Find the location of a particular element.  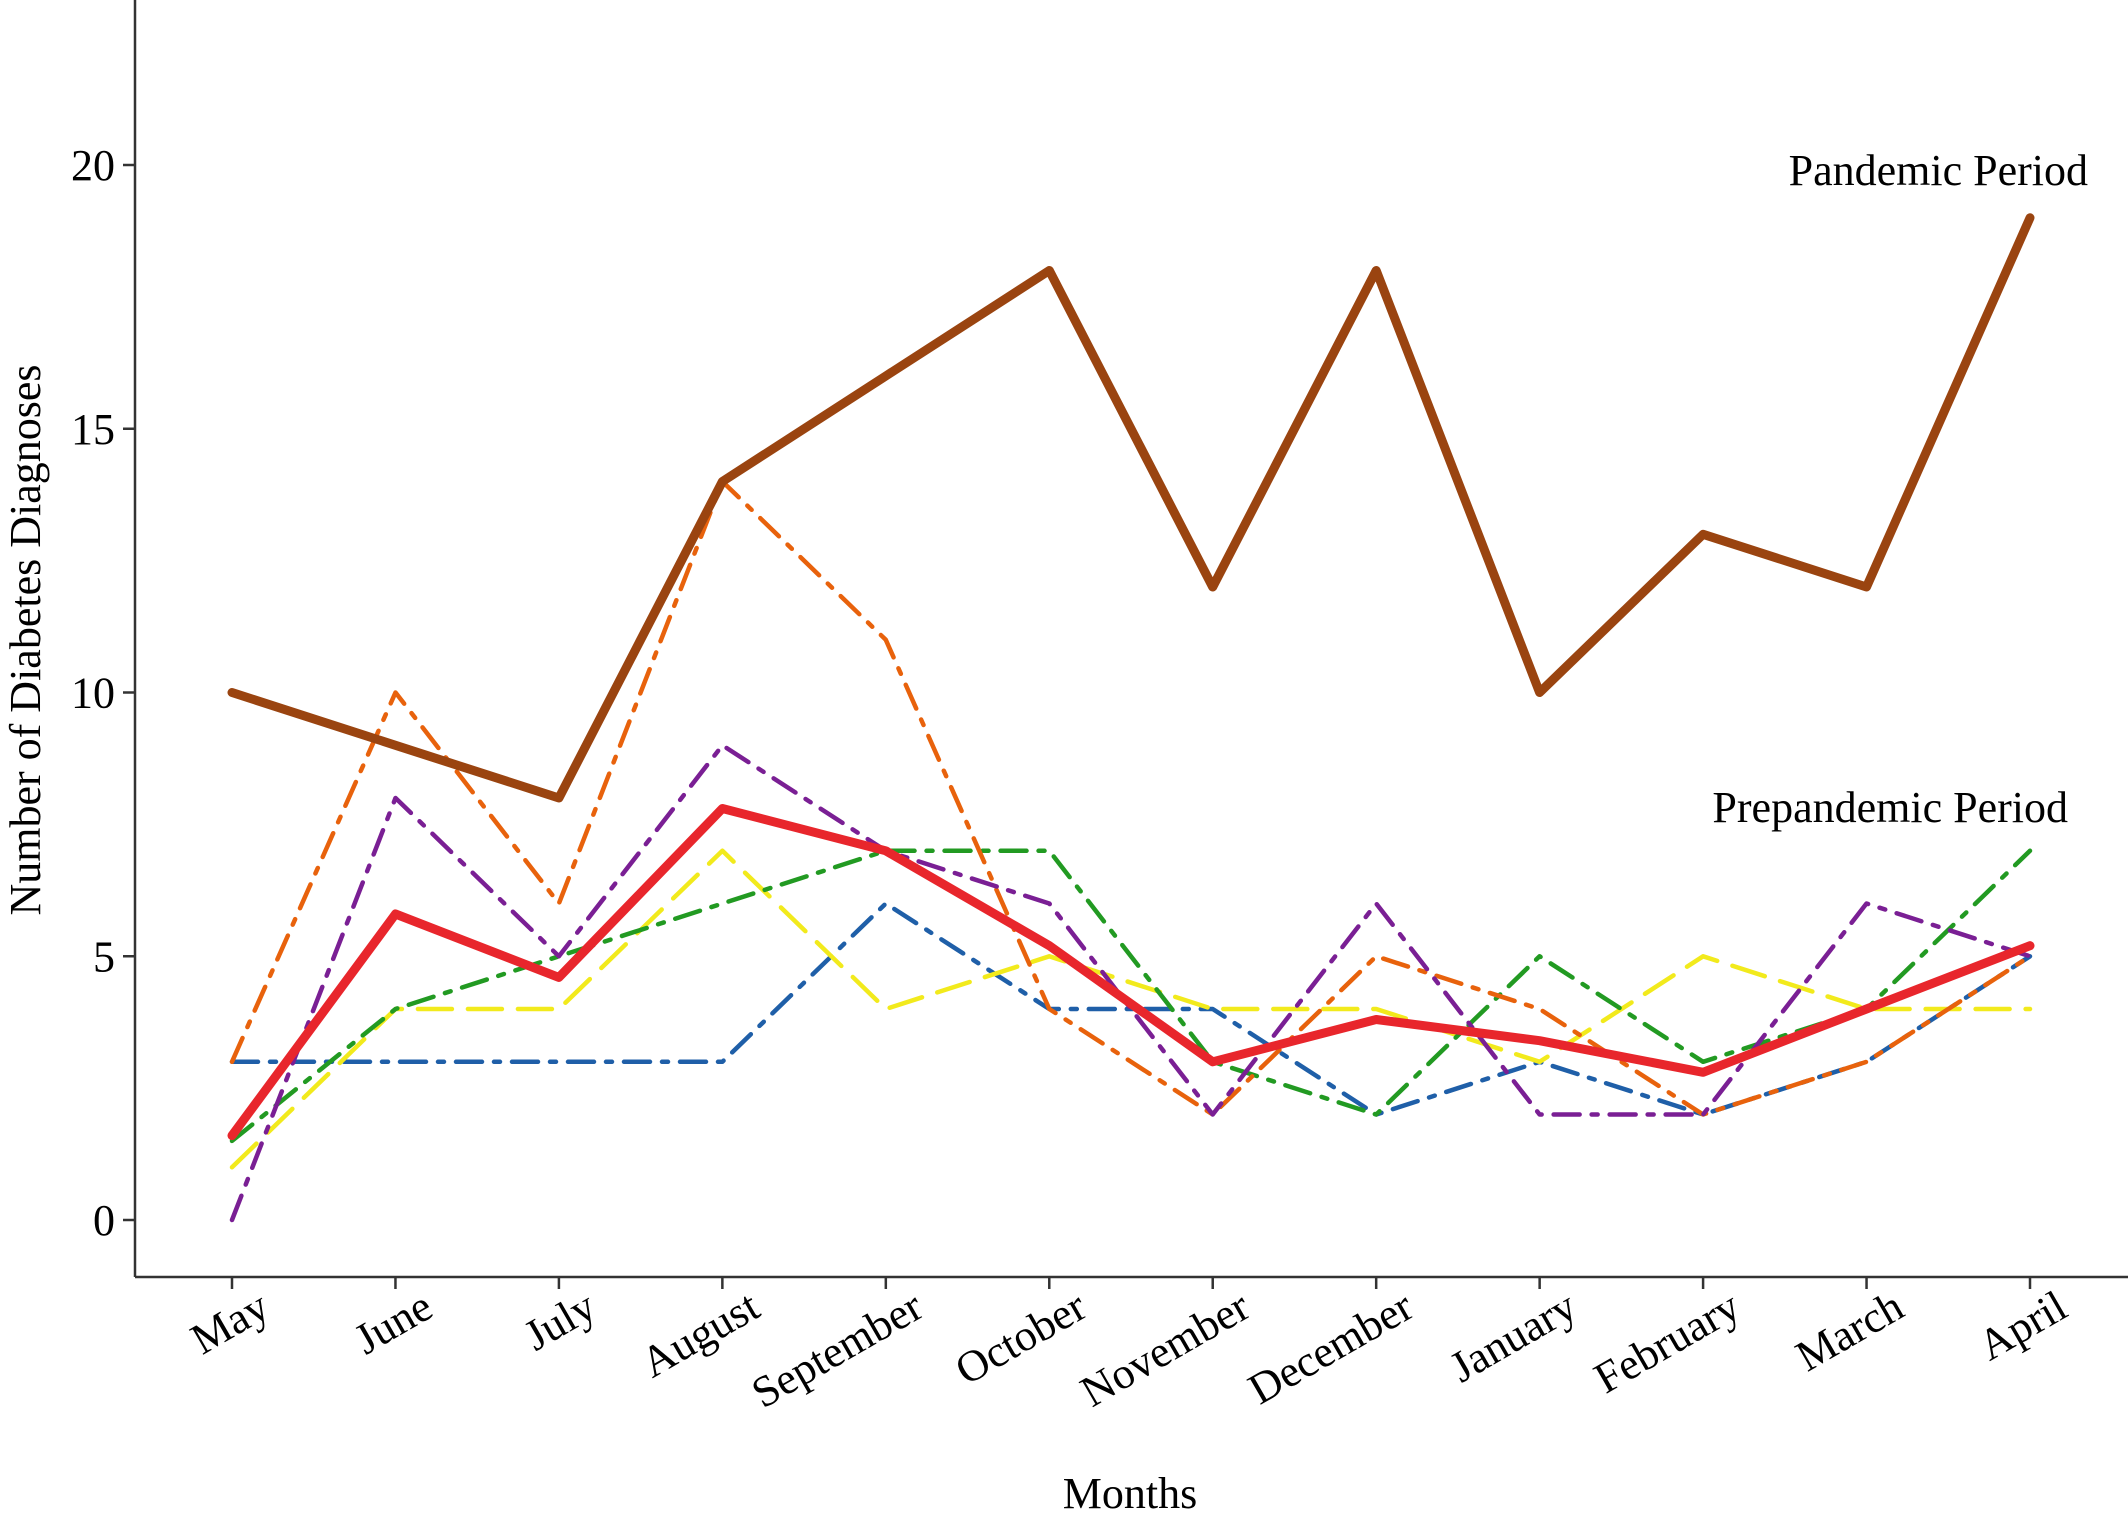

y-axis-title: Number of Diabetes Diagnoses is located at coordinates (25, 639).